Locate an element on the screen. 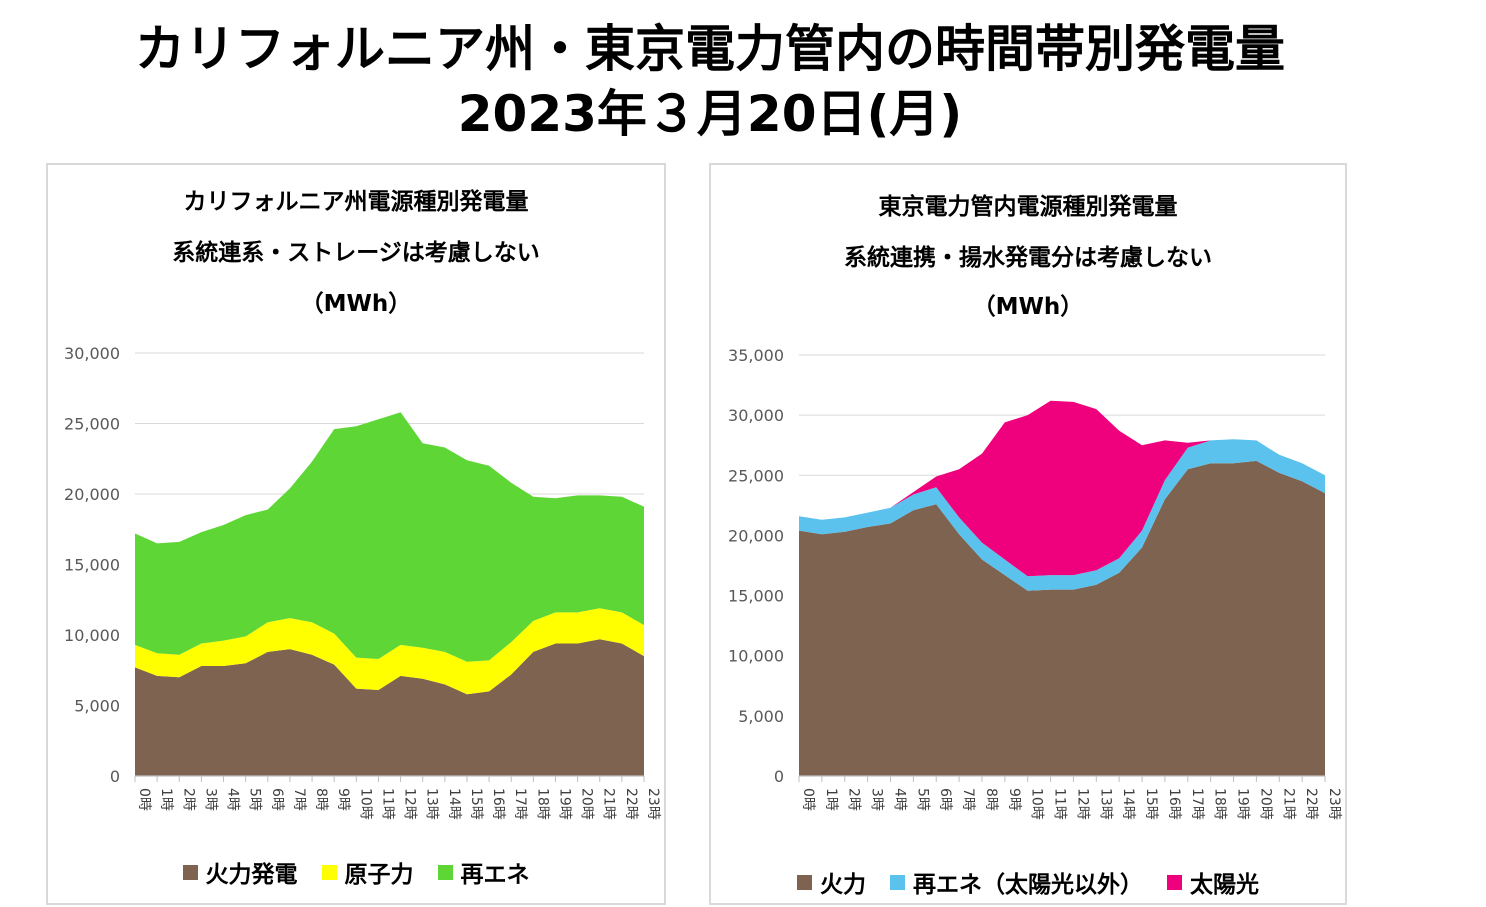 The image size is (1486, 907). legend-item: 太陽光 is located at coordinates (1213, 882).